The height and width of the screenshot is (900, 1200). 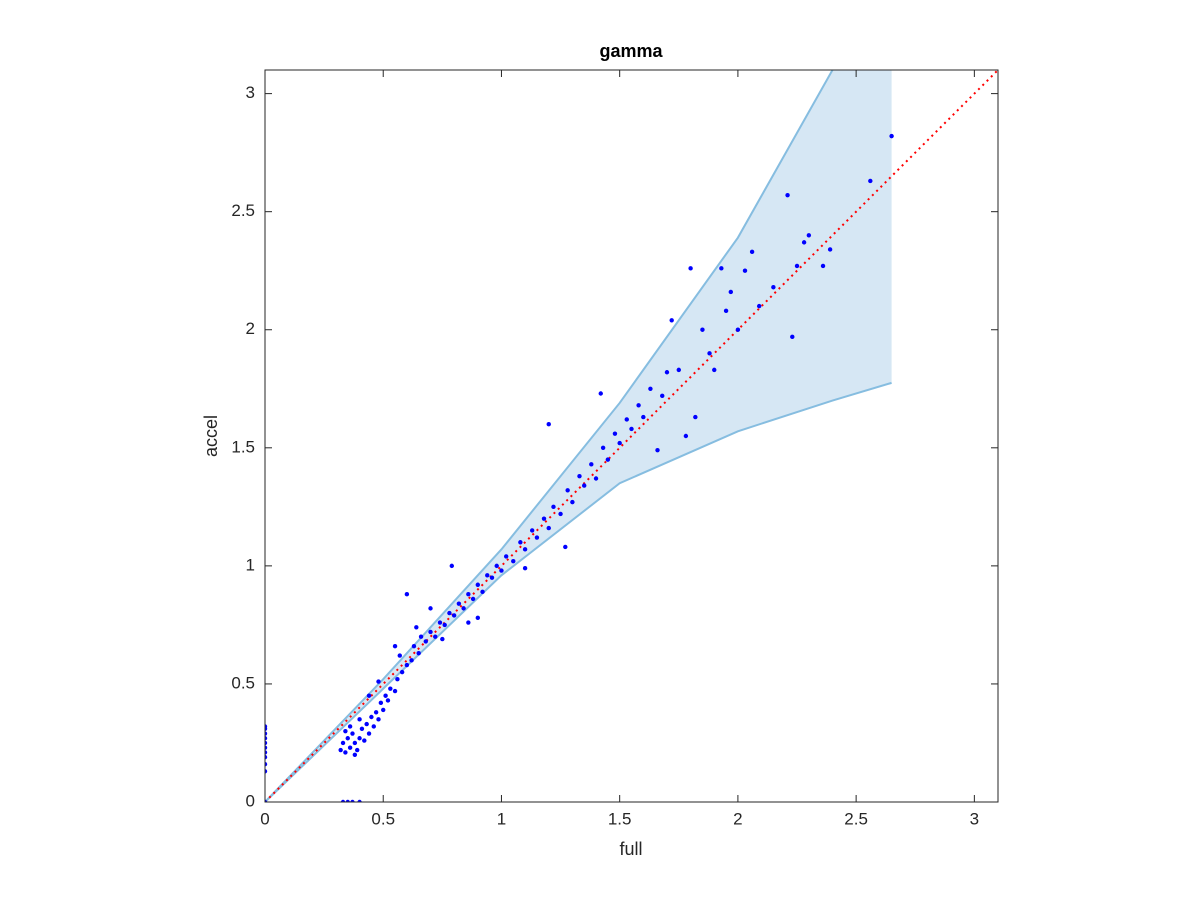 What do you see at coordinates (856, 818) in the screenshot?
I see `x-tick-label: 2.5` at bounding box center [856, 818].